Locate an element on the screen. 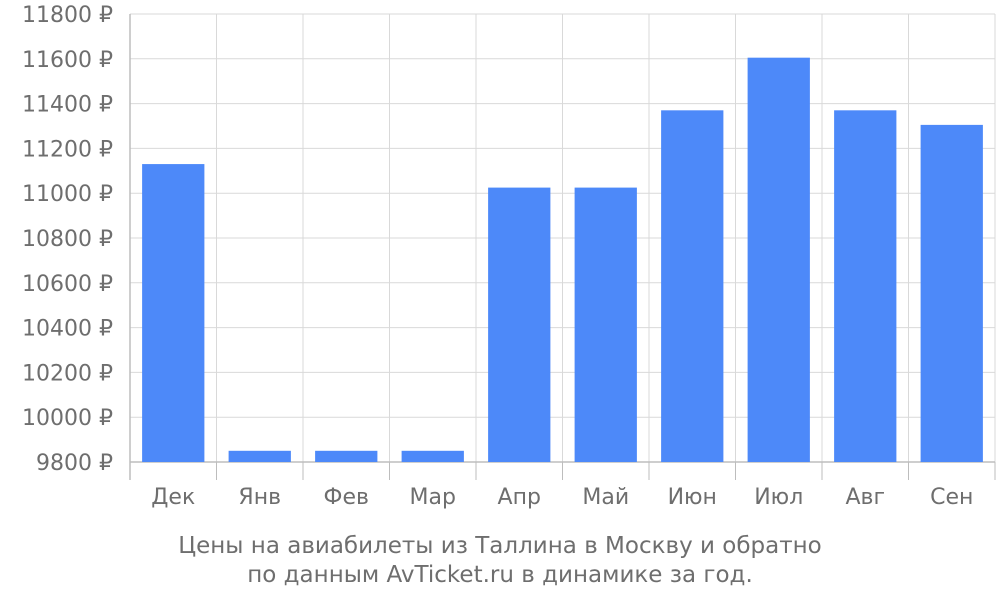 This screenshot has height=600, width=1000. x-tick-label: Сен is located at coordinates (951, 497).